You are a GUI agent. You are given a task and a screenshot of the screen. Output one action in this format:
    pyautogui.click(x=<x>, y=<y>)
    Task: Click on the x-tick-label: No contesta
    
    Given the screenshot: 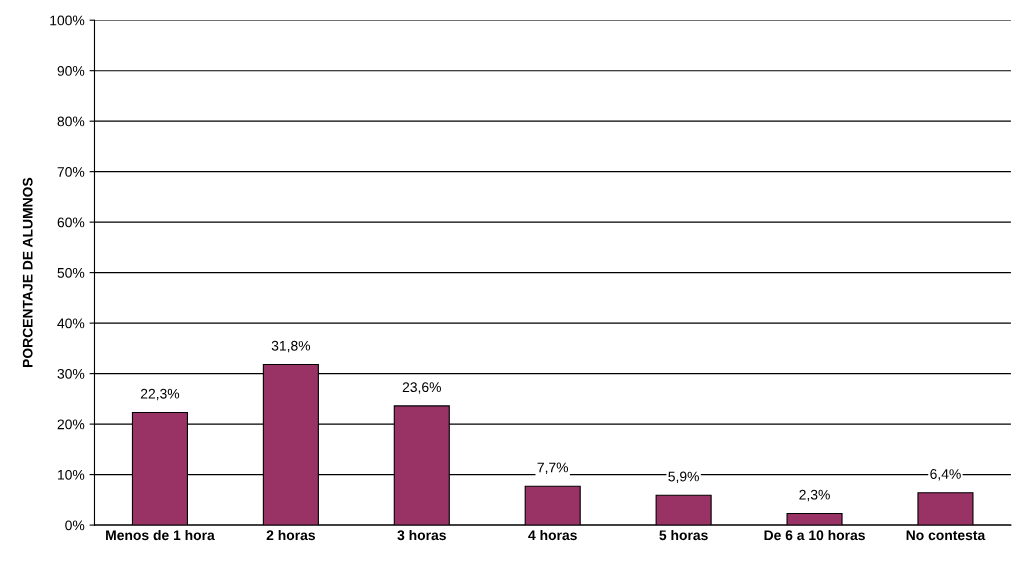 What is the action you would take?
    pyautogui.click(x=946, y=535)
    